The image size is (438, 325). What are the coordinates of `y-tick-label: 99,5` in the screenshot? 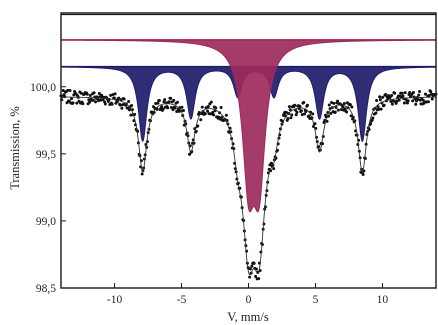 It's located at (46, 155).